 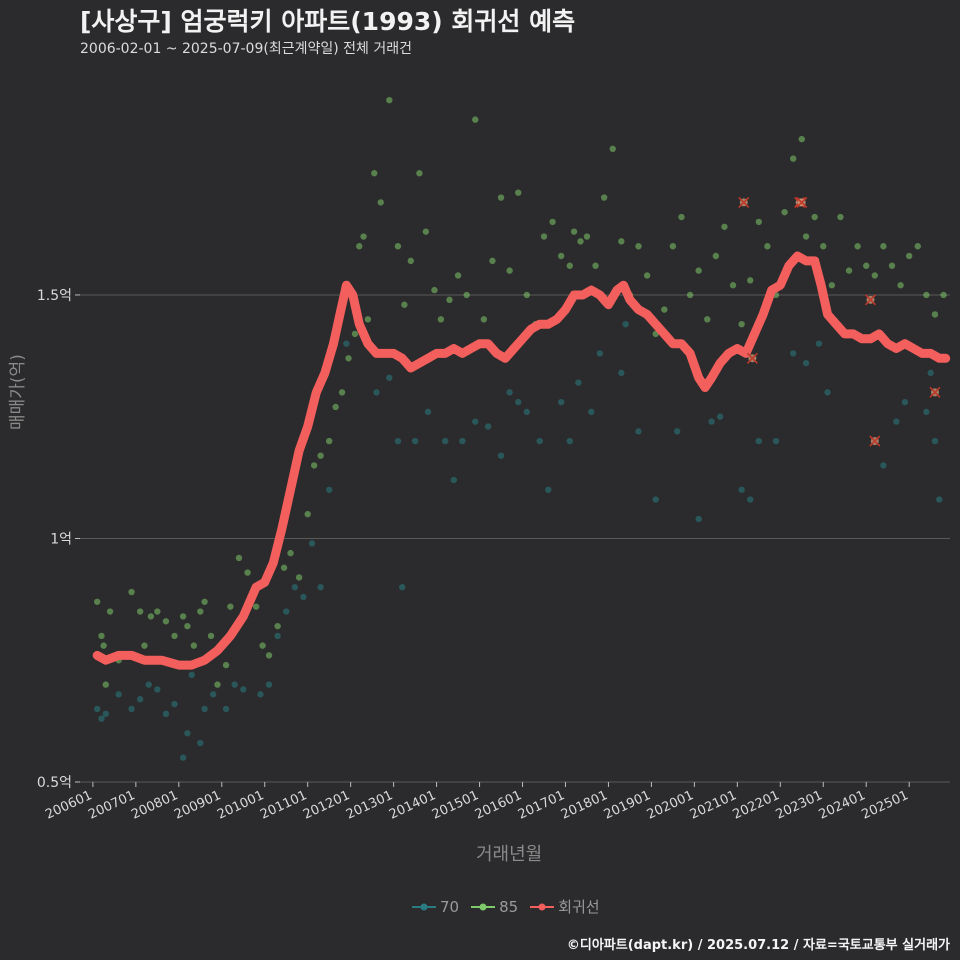 I want to click on x-tick-label: 201201, so click(x=326, y=805).